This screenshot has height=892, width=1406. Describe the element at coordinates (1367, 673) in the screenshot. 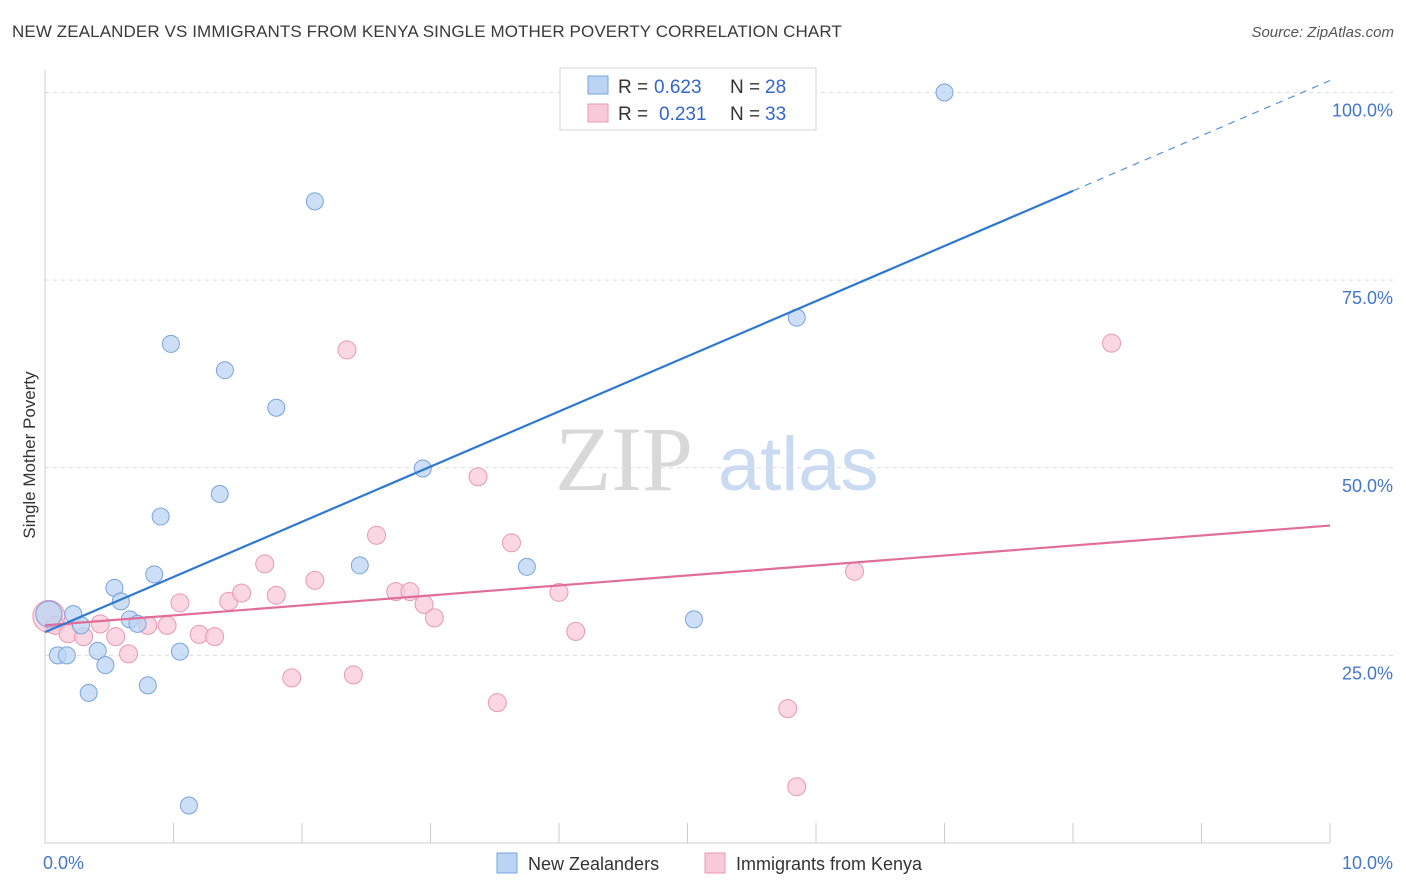

I see `y-tick-label: 25.0%` at that location.